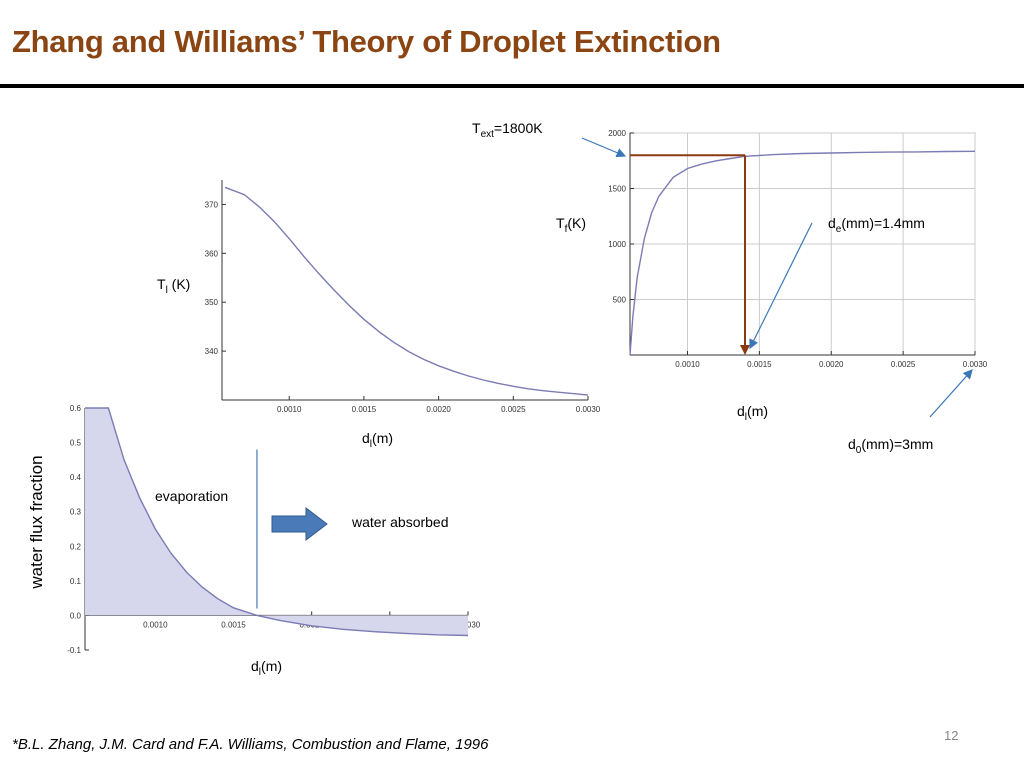 The image size is (1024, 768). I want to click on d-e-annotation: de(mm)=1.4mm, so click(876, 225).